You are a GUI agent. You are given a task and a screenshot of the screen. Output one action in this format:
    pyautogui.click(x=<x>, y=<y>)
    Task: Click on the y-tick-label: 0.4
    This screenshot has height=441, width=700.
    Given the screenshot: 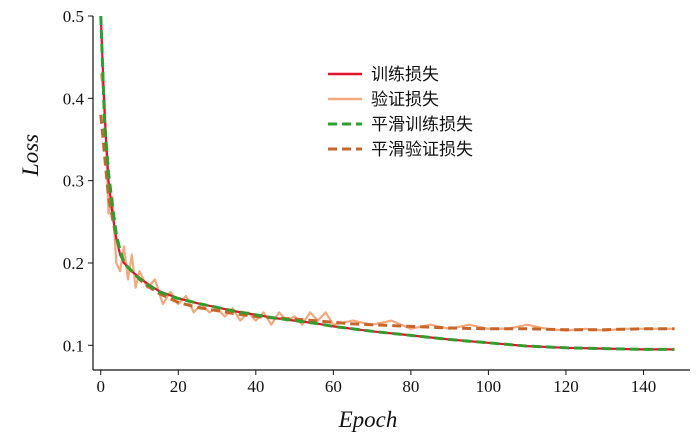 What is the action you would take?
    pyautogui.click(x=74, y=98)
    